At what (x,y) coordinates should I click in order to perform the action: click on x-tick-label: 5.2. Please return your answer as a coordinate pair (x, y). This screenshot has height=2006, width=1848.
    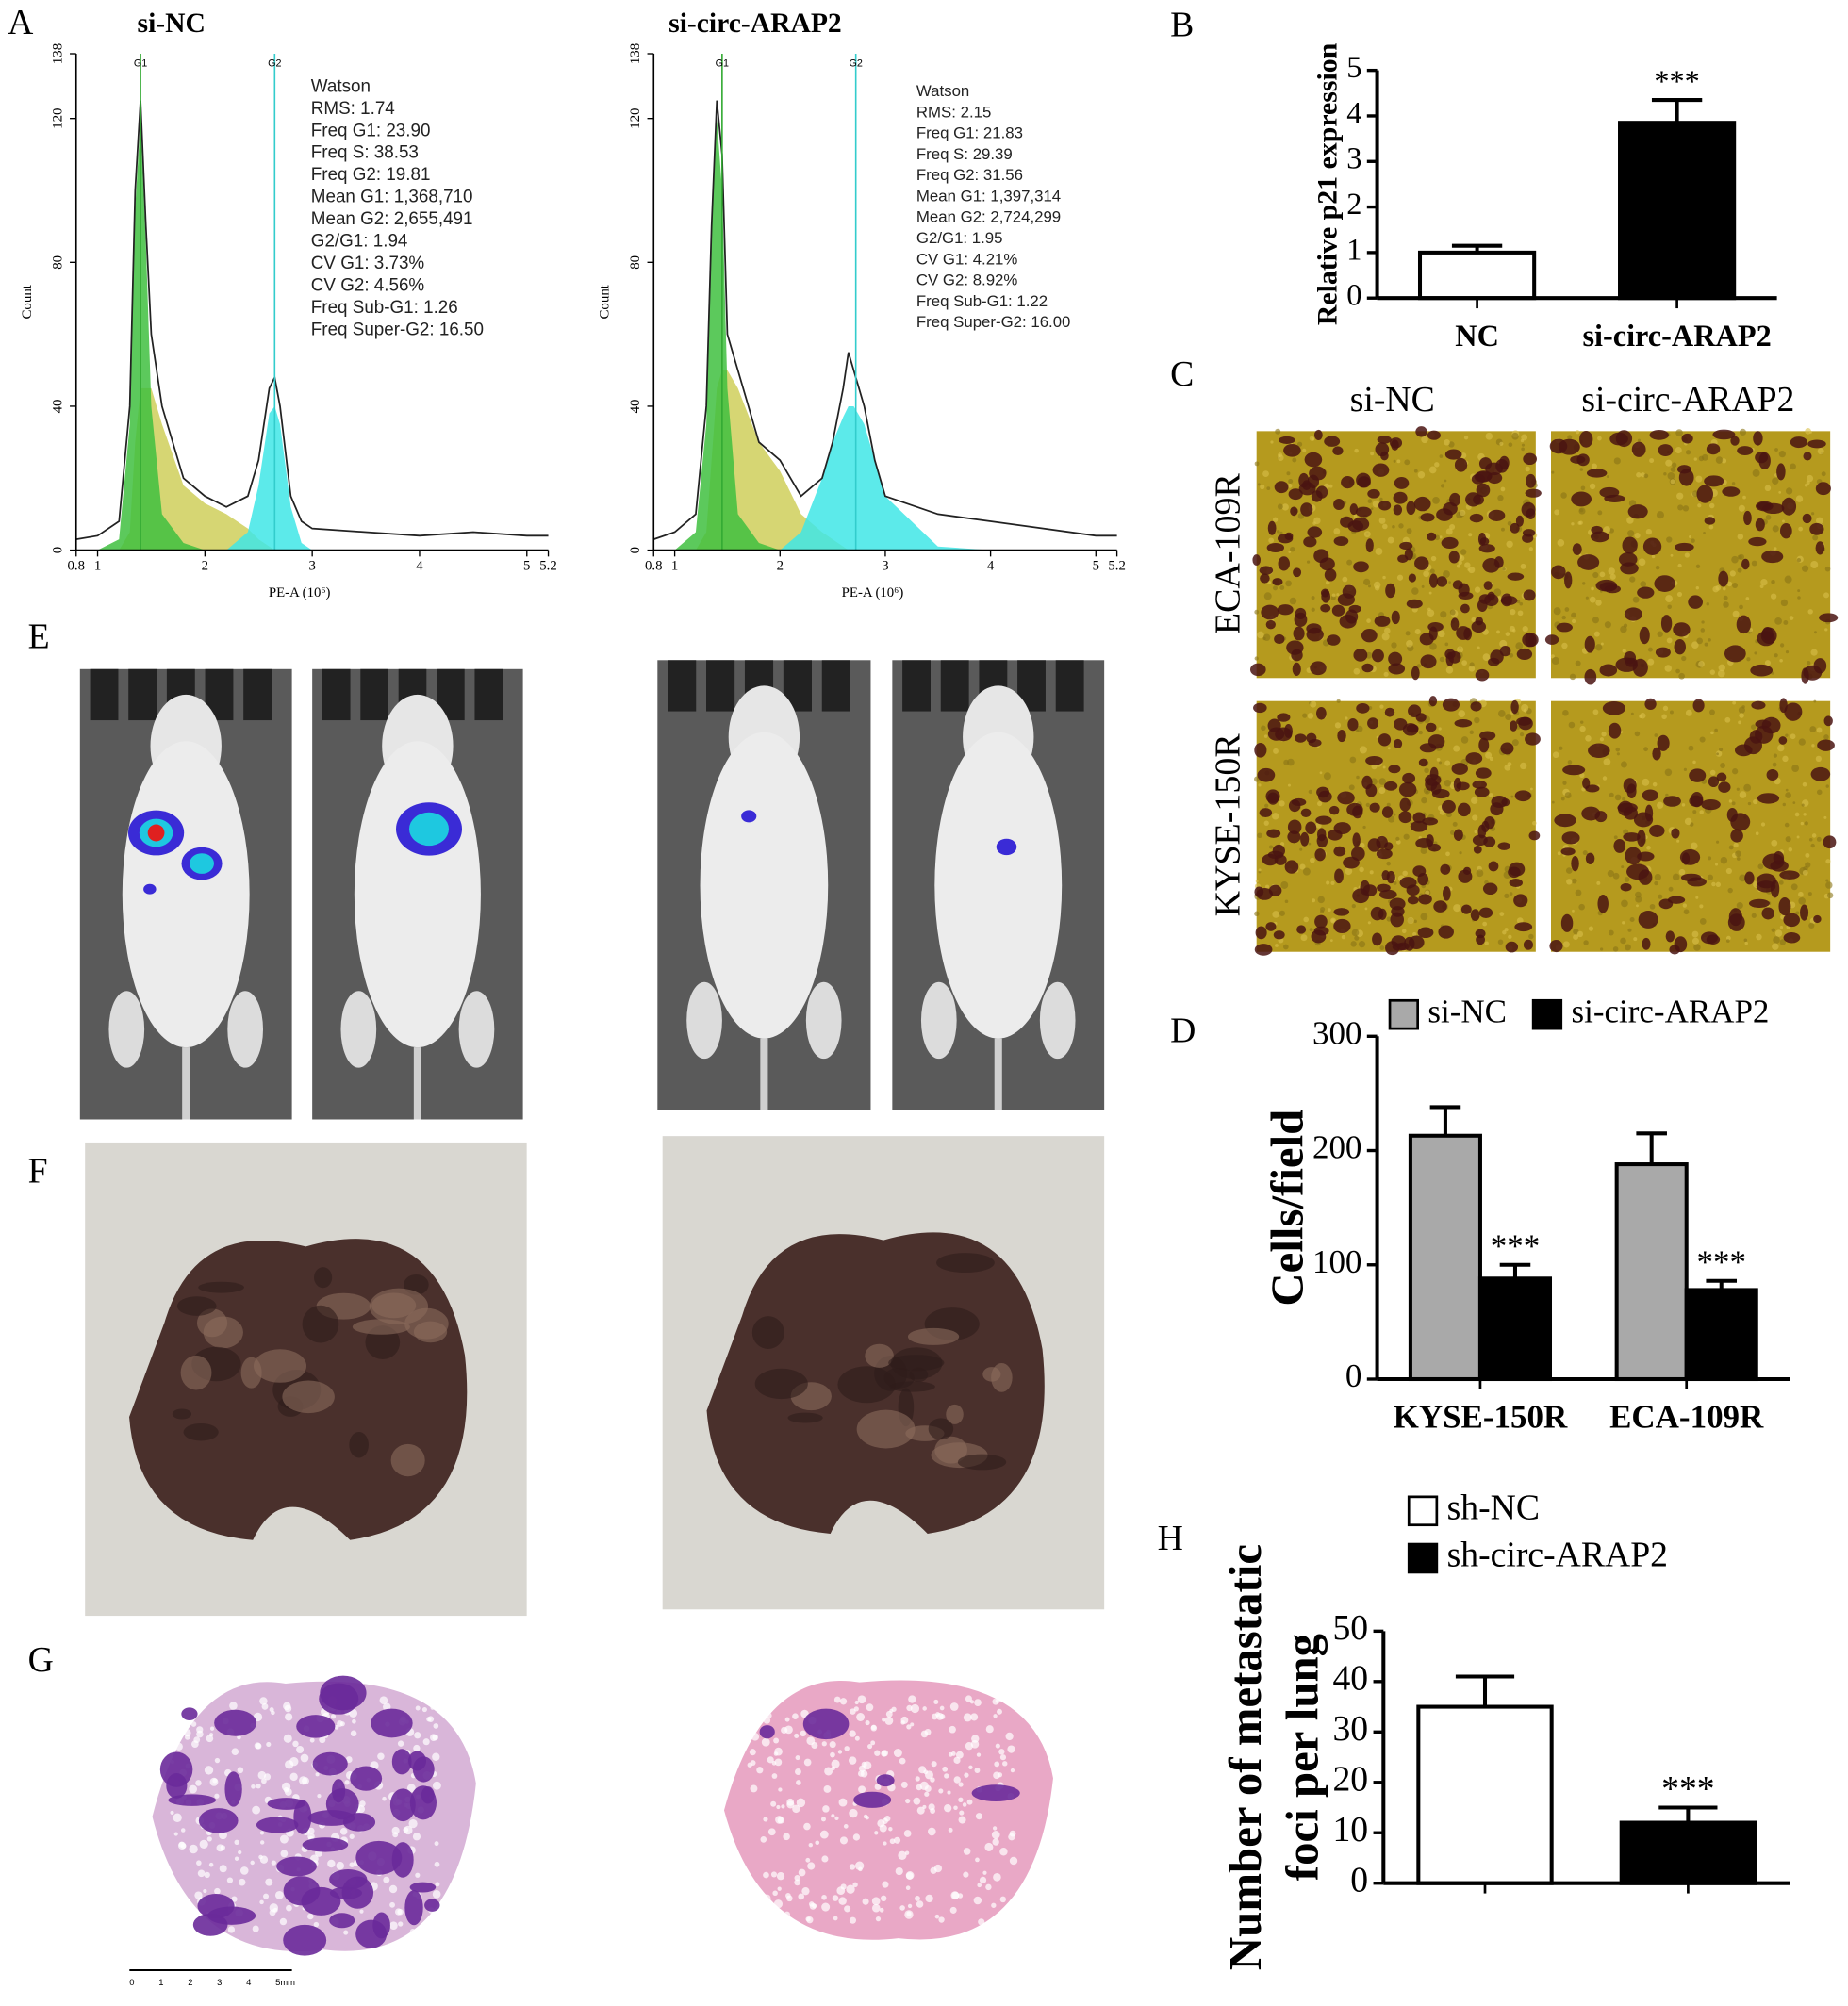
    Looking at the image, I should click on (1117, 566).